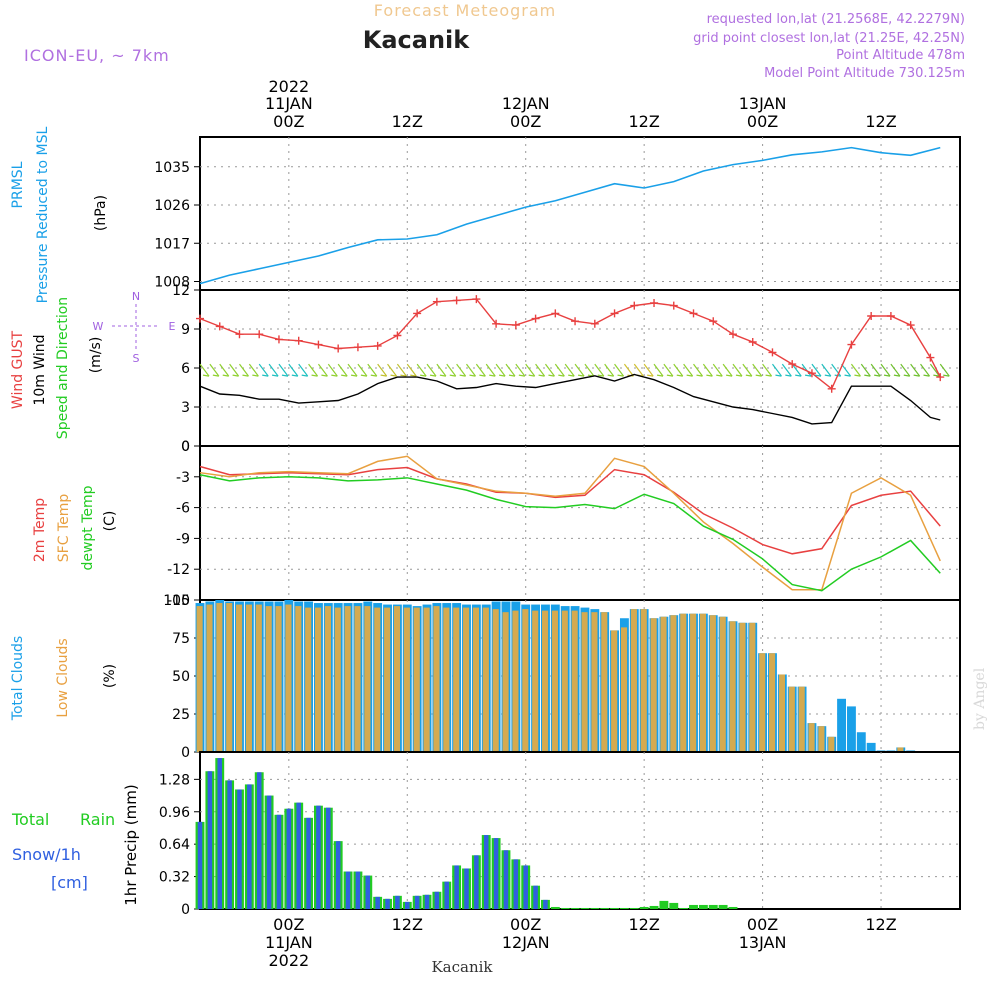 Image resolution: width=1000 pixels, height=1000 pixels. I want to click on panel-clouds: 0 25 50 75 100, so click(562, 677).